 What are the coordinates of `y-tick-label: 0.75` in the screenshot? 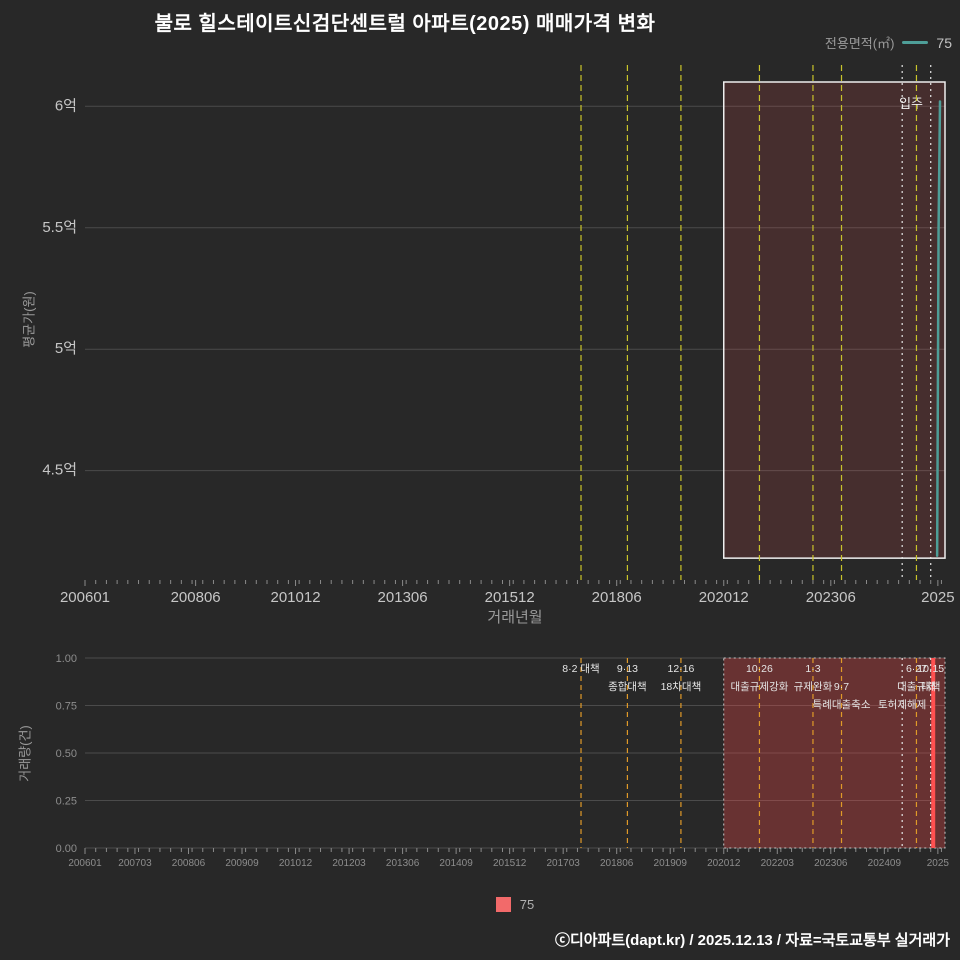 It's located at (66, 707).